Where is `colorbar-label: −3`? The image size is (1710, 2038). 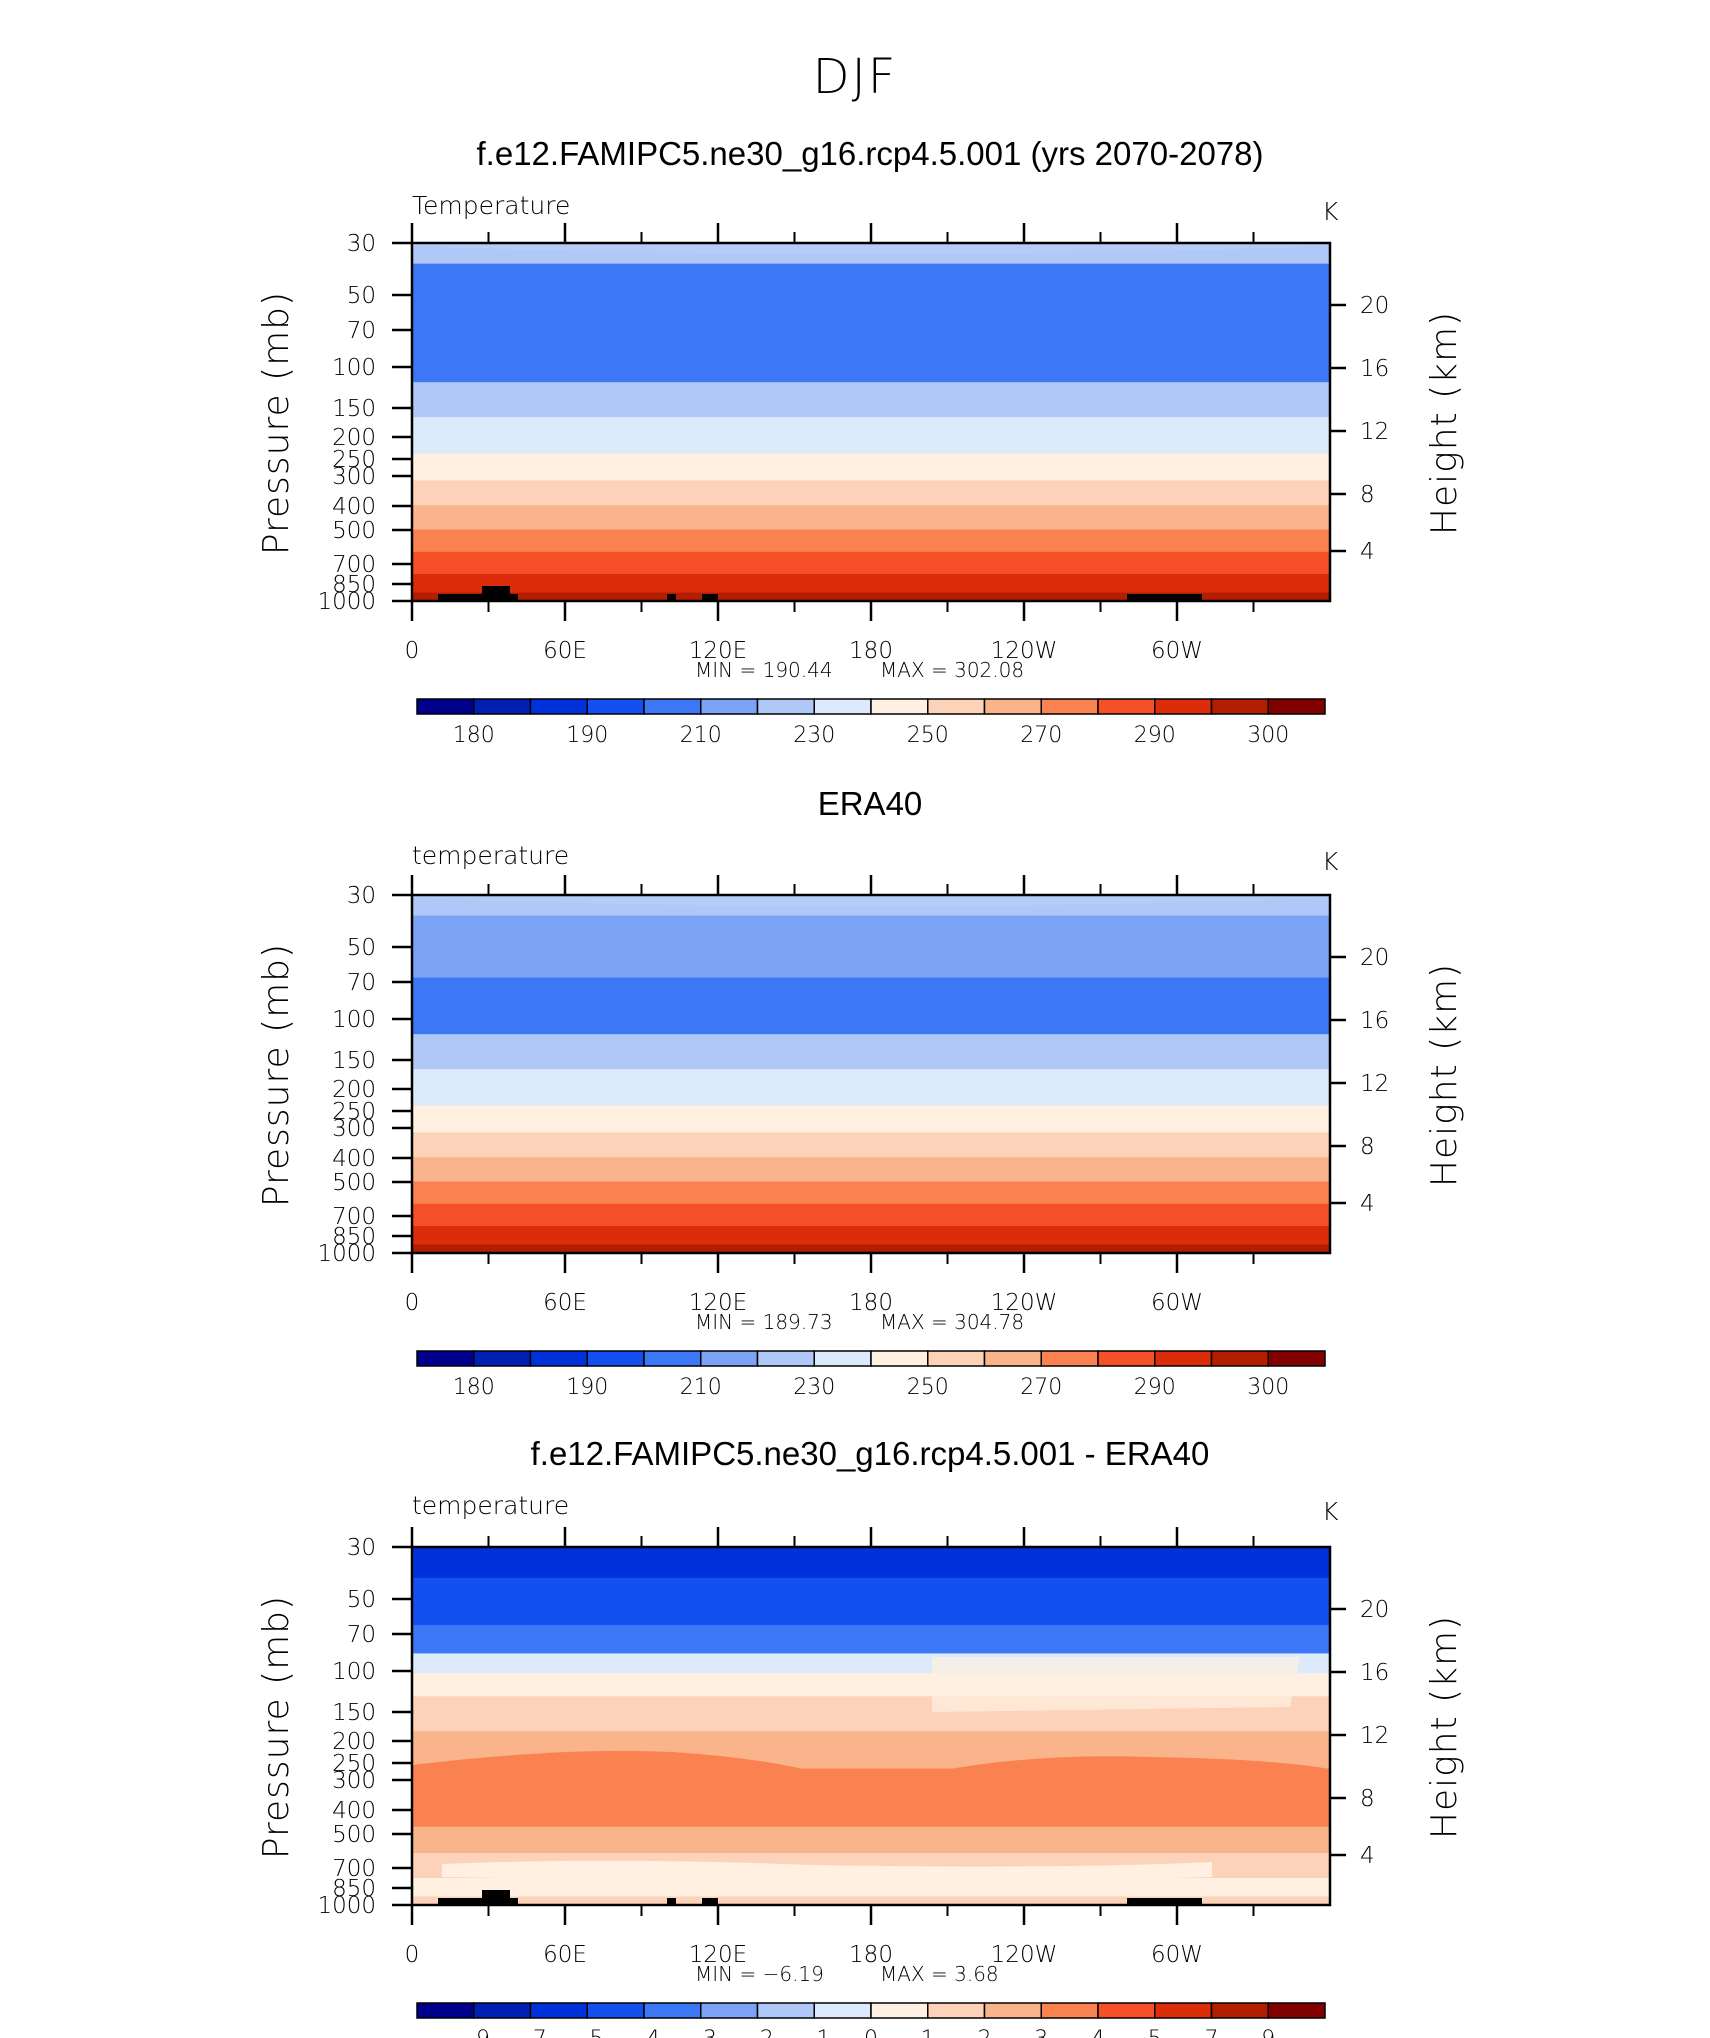 colorbar-label: −3 is located at coordinates (701, 2032).